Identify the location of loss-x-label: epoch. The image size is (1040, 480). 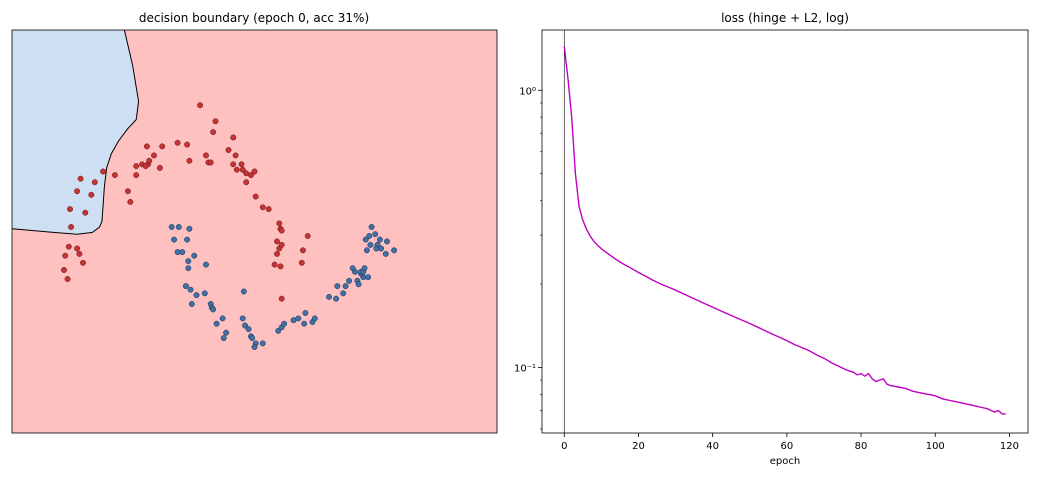
(785, 461).